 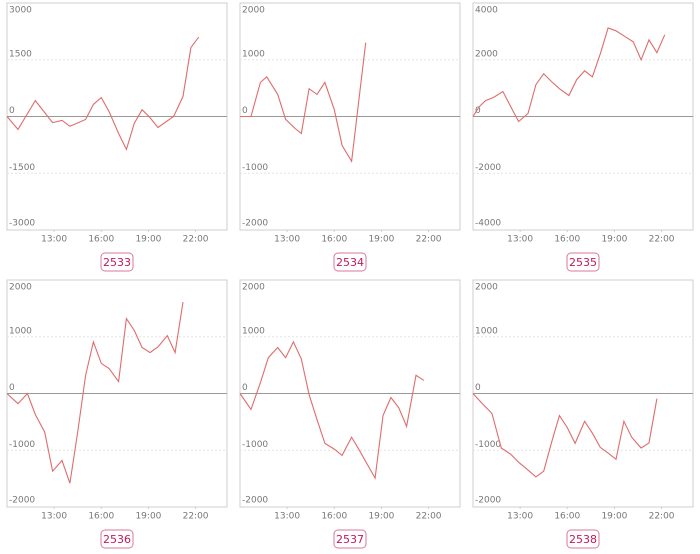 I want to click on chart-title: 2536, so click(x=117, y=539).